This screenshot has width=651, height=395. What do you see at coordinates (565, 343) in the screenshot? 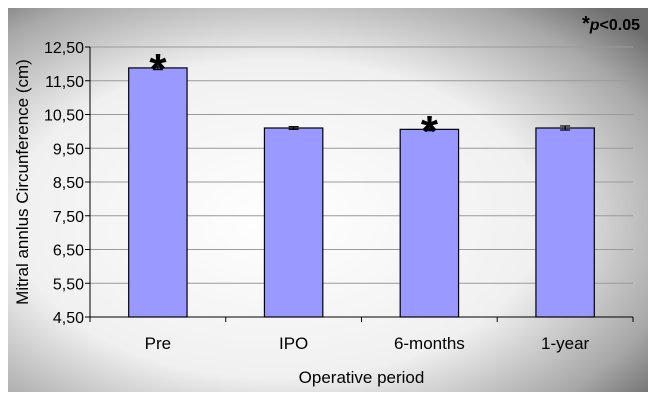
I see `x-tick-label: 1-year` at bounding box center [565, 343].